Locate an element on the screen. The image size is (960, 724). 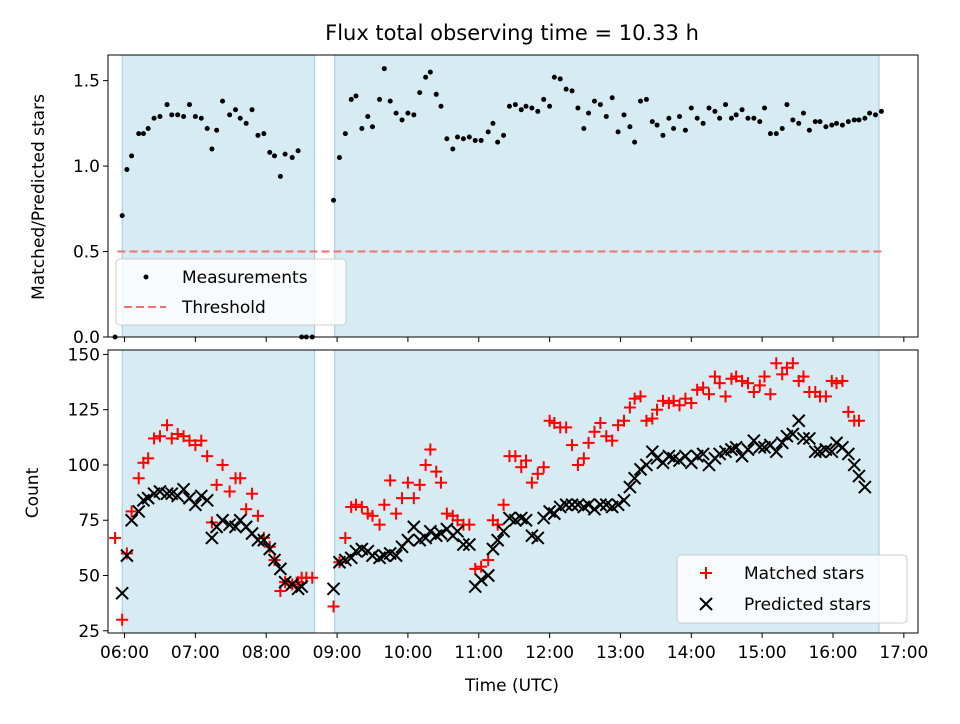
top-y-axis-label: Matched/Predicted stars is located at coordinates (39, 197).